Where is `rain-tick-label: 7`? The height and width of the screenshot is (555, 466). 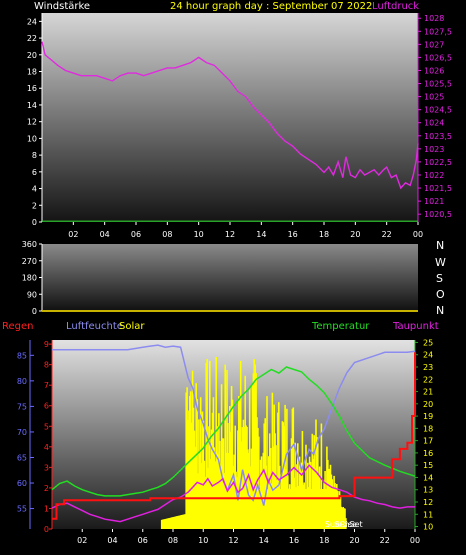
rain-tick-label: 7 is located at coordinates (46, 385).